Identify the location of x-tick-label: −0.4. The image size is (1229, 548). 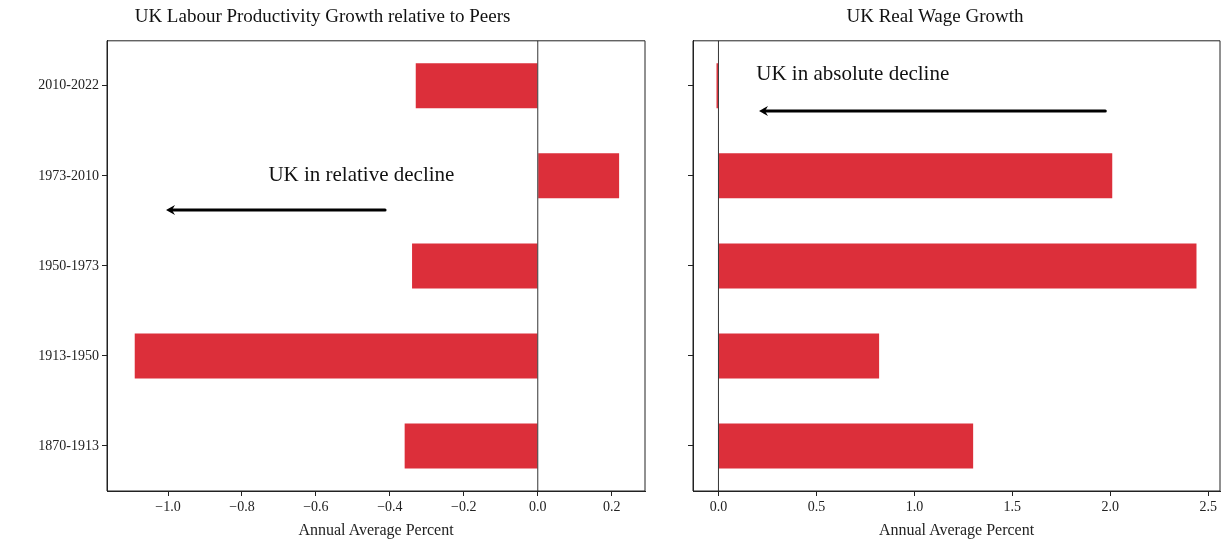
(390, 507).